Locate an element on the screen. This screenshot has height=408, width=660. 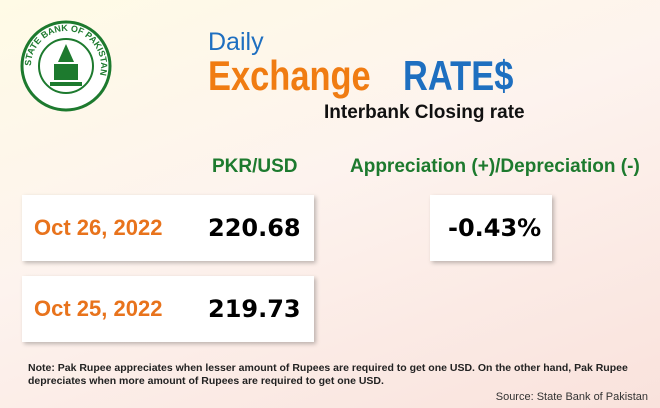
logo: STATE BANK OF PAKISTAN is located at coordinates (66, 66).